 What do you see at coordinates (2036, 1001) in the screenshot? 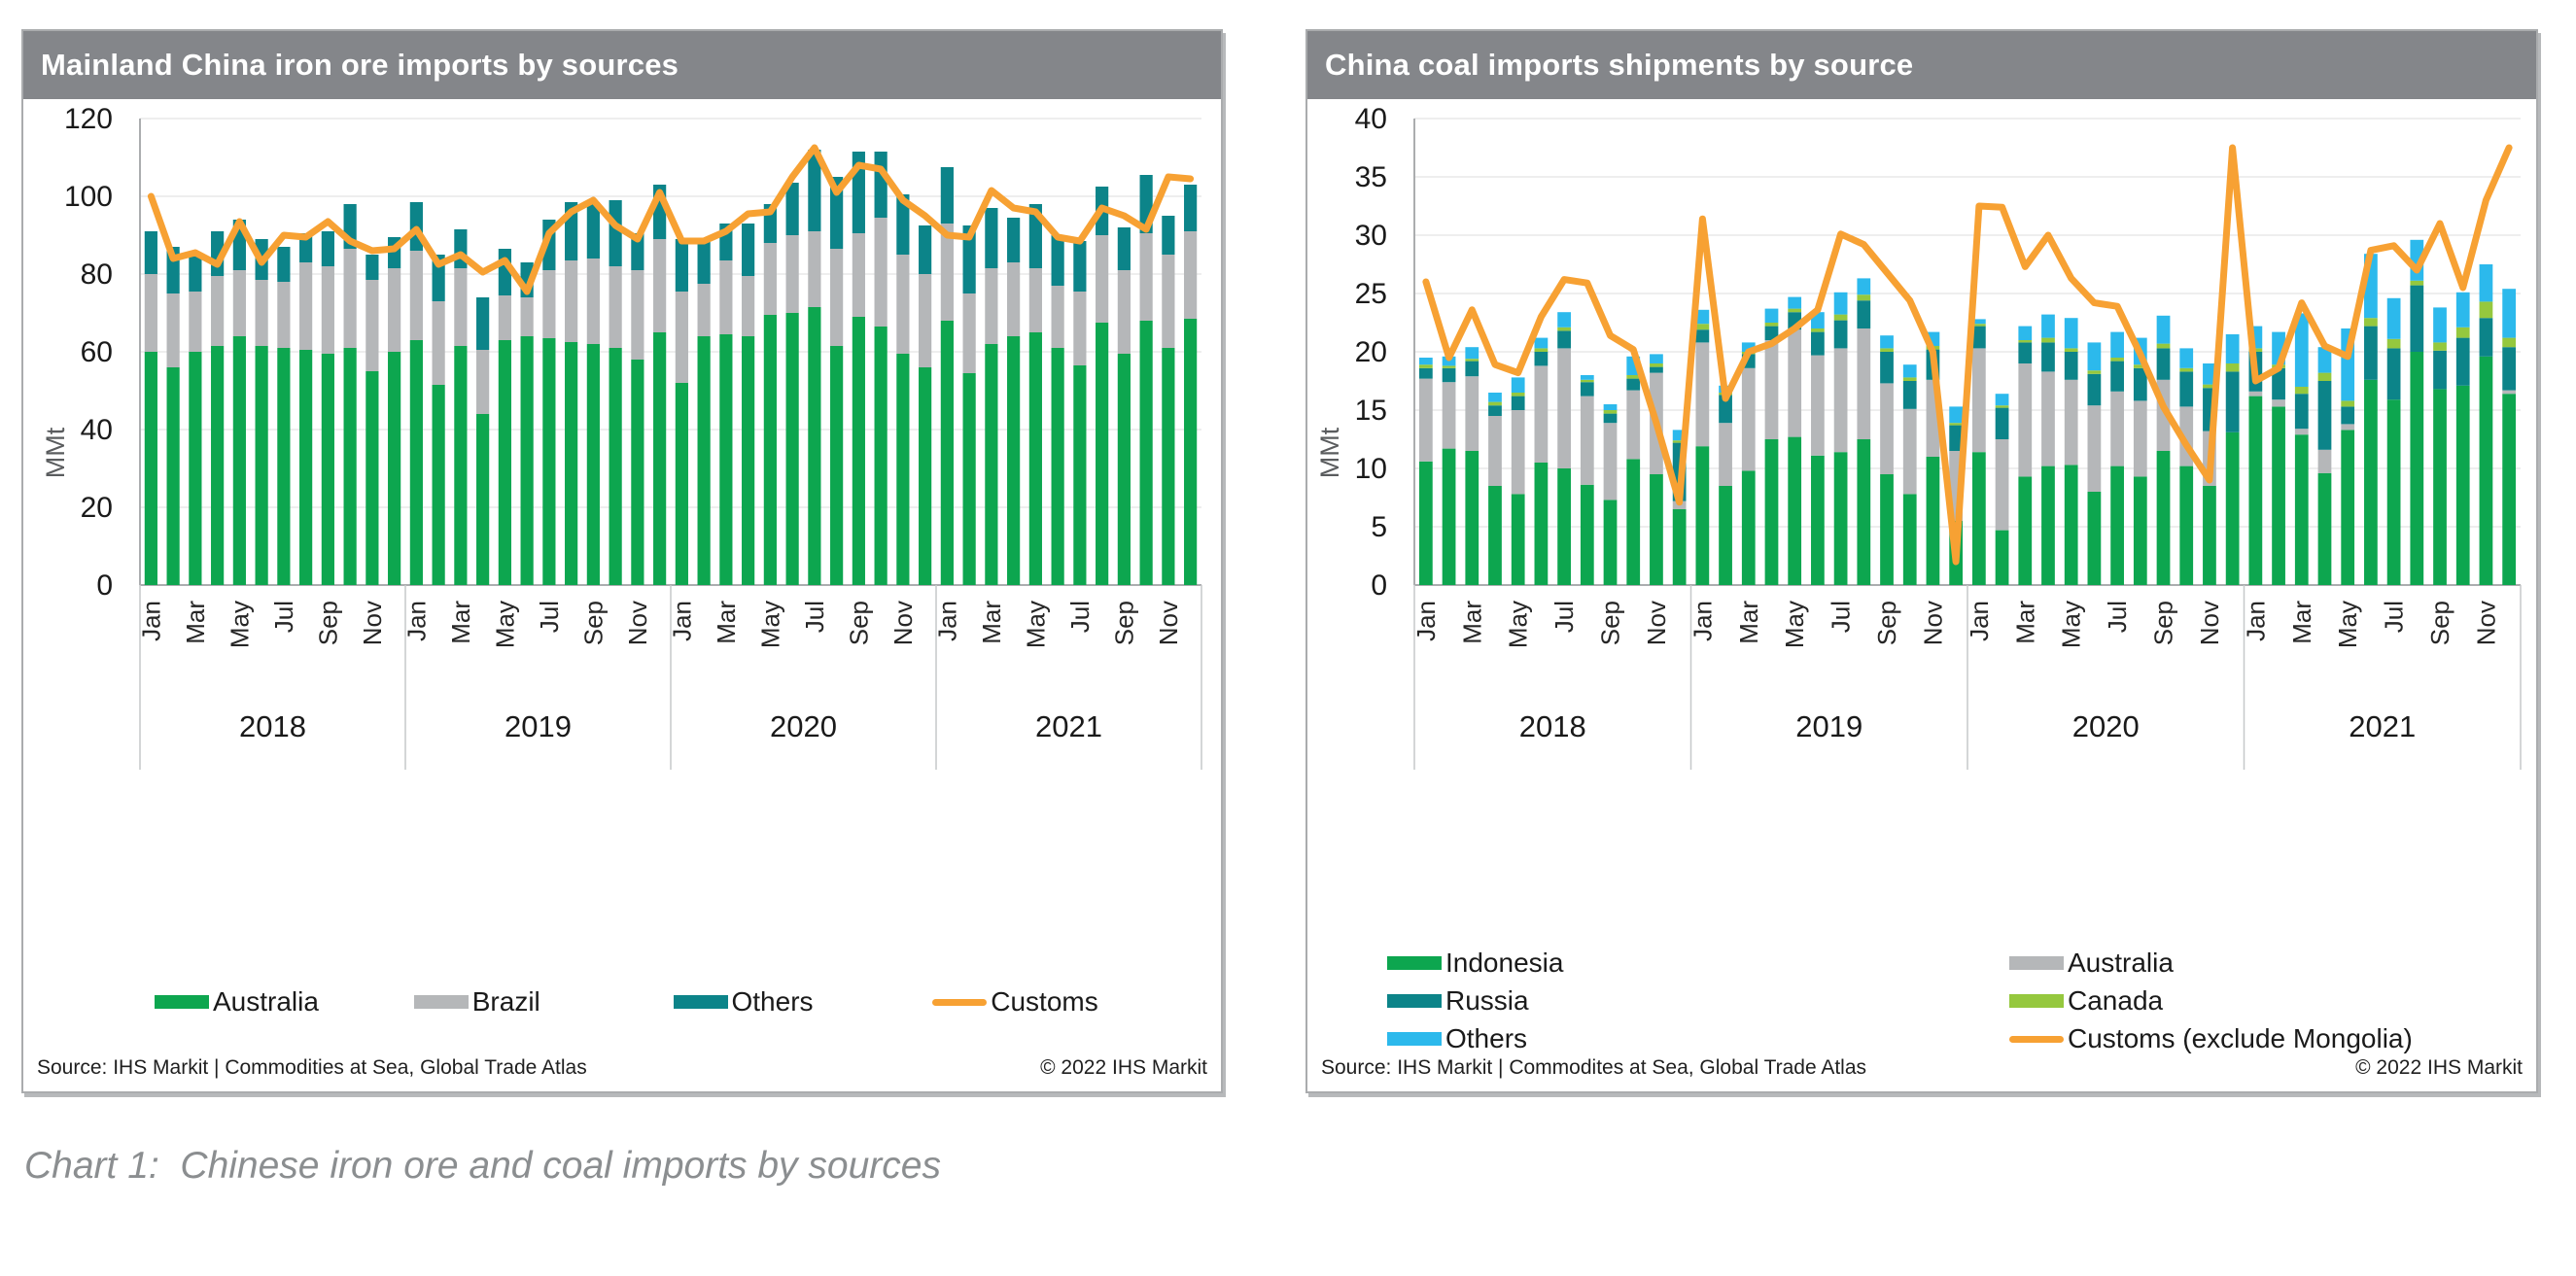
I see `legend-swatch-canada` at bounding box center [2036, 1001].